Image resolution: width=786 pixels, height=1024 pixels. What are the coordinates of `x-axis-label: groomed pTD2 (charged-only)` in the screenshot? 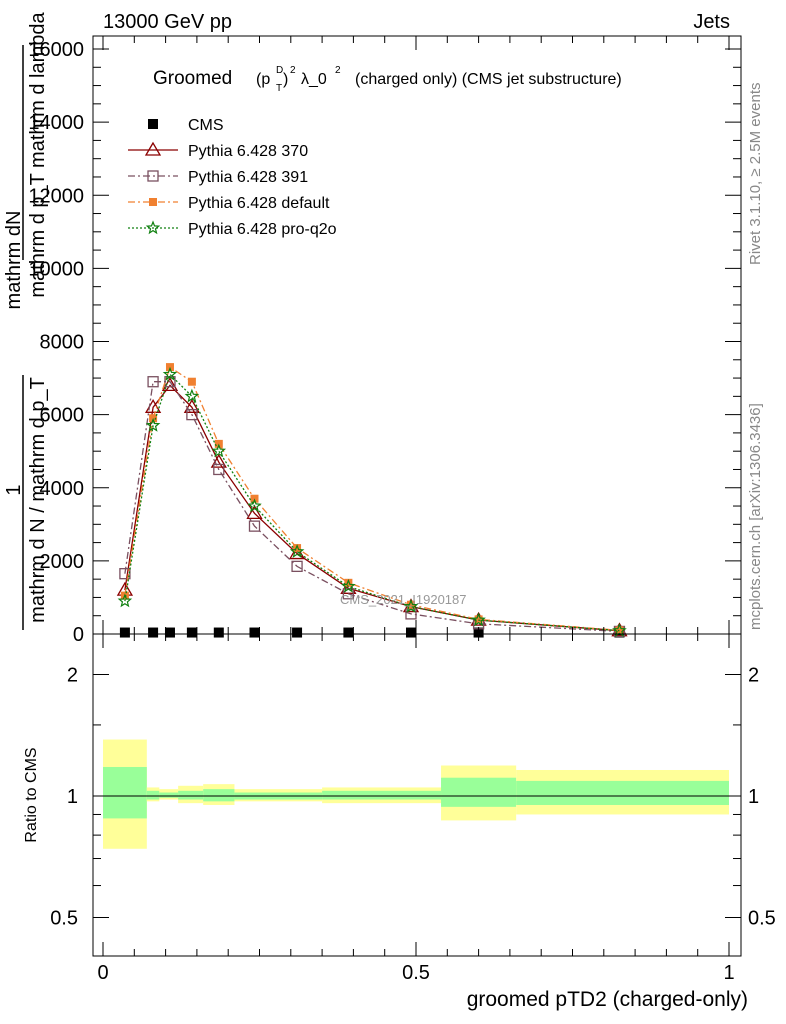 It's located at (607, 999).